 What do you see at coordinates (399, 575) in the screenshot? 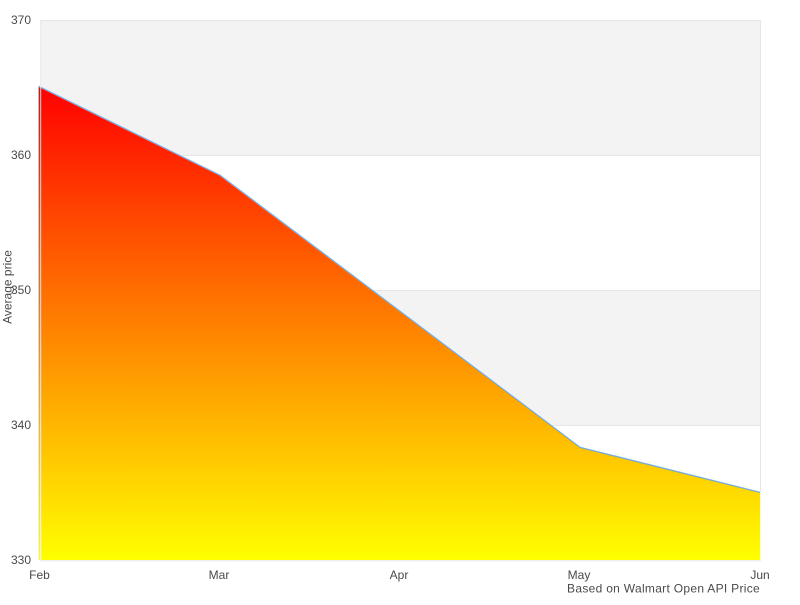
I see `svg-text: Apr` at bounding box center [399, 575].